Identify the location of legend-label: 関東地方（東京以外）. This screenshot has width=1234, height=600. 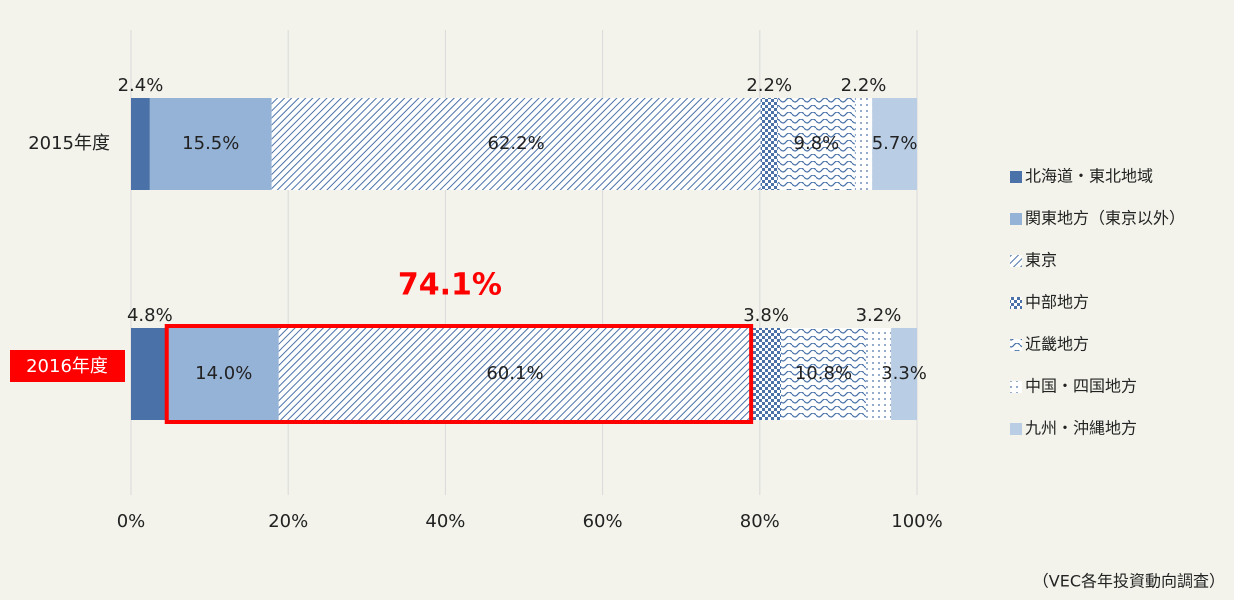
(1105, 218).